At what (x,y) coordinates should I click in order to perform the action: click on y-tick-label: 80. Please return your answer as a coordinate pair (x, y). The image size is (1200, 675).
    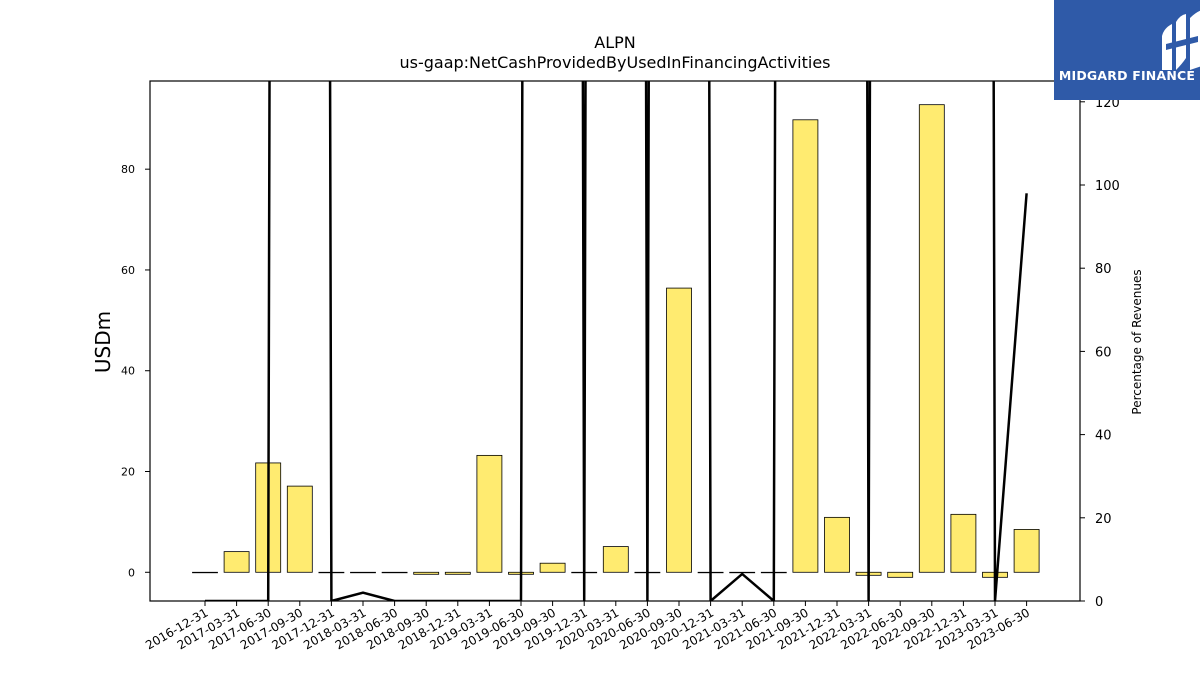
    Looking at the image, I should click on (128, 169).